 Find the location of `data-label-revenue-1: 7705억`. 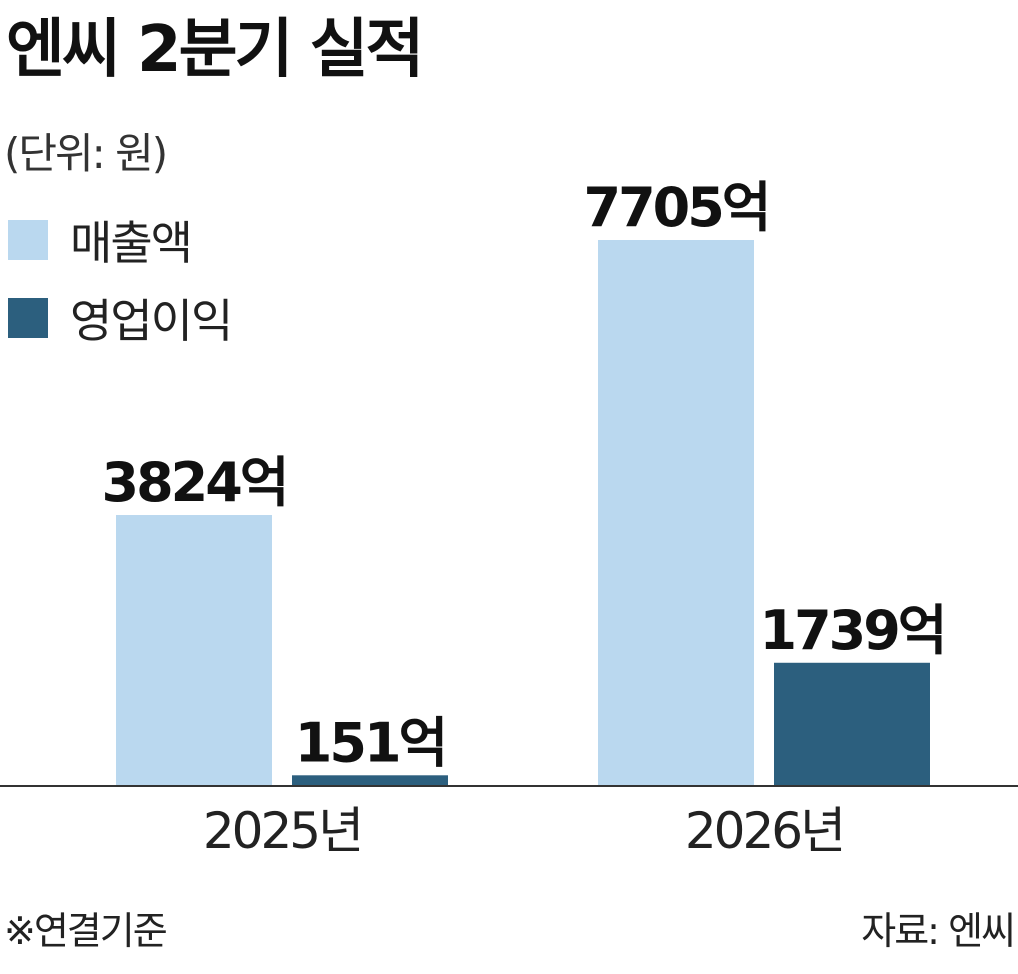

data-label-revenue-1: 7705억 is located at coordinates (676, 207).